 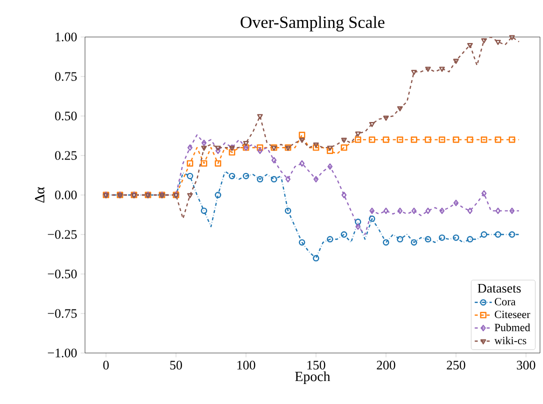 I want to click on y-tick-label: 1.00, so click(x=66, y=37).